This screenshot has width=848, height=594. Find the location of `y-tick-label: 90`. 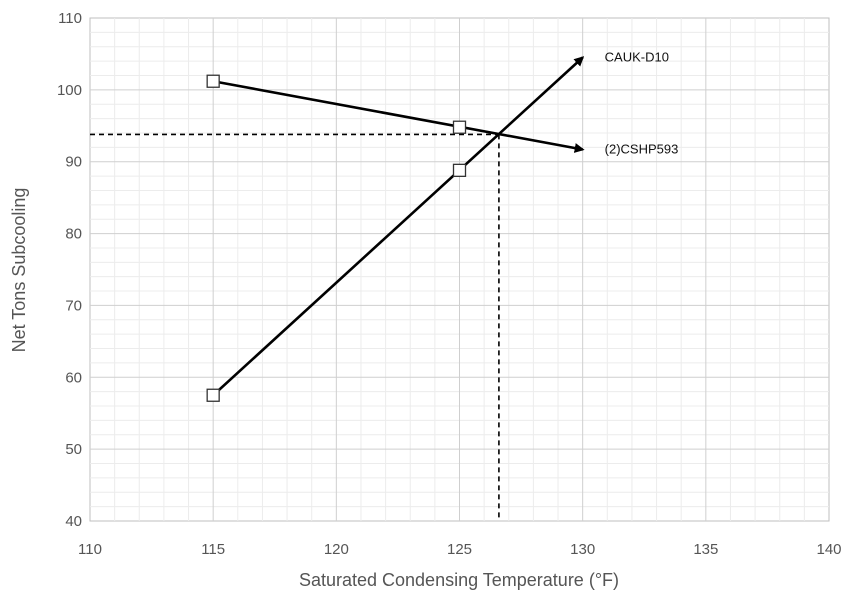

y-tick-label: 90 is located at coordinates (73, 162).